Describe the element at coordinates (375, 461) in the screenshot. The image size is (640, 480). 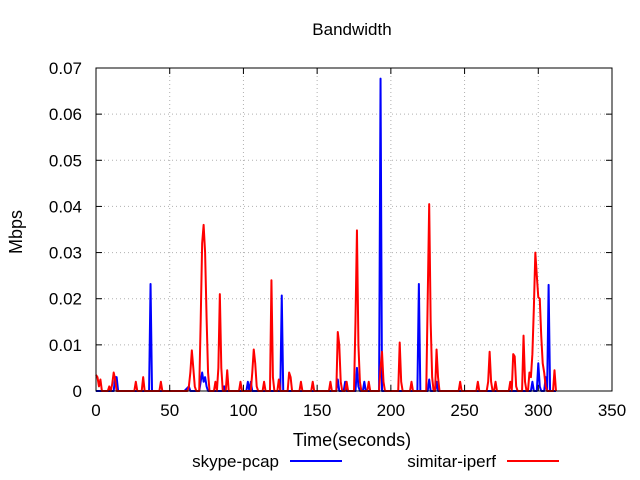
I see `legend: skype-pcap simitar-iperf` at that location.